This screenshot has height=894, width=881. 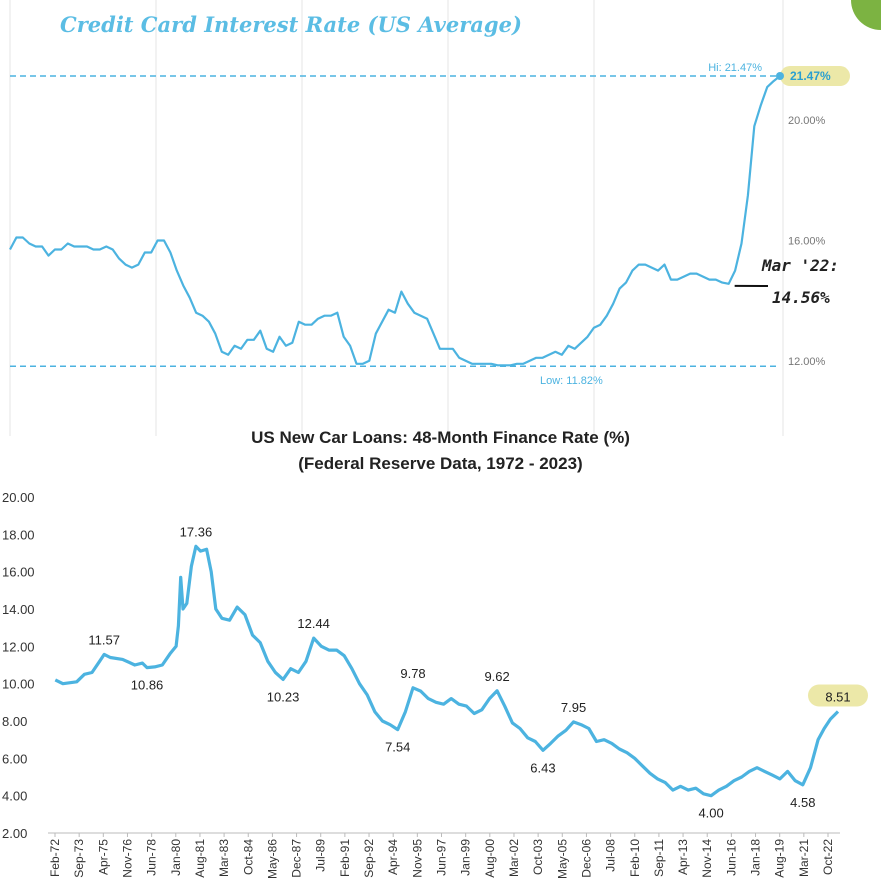 What do you see at coordinates (248, 857) in the screenshot?
I see `cl-x-tick-label: Oct-84` at bounding box center [248, 857].